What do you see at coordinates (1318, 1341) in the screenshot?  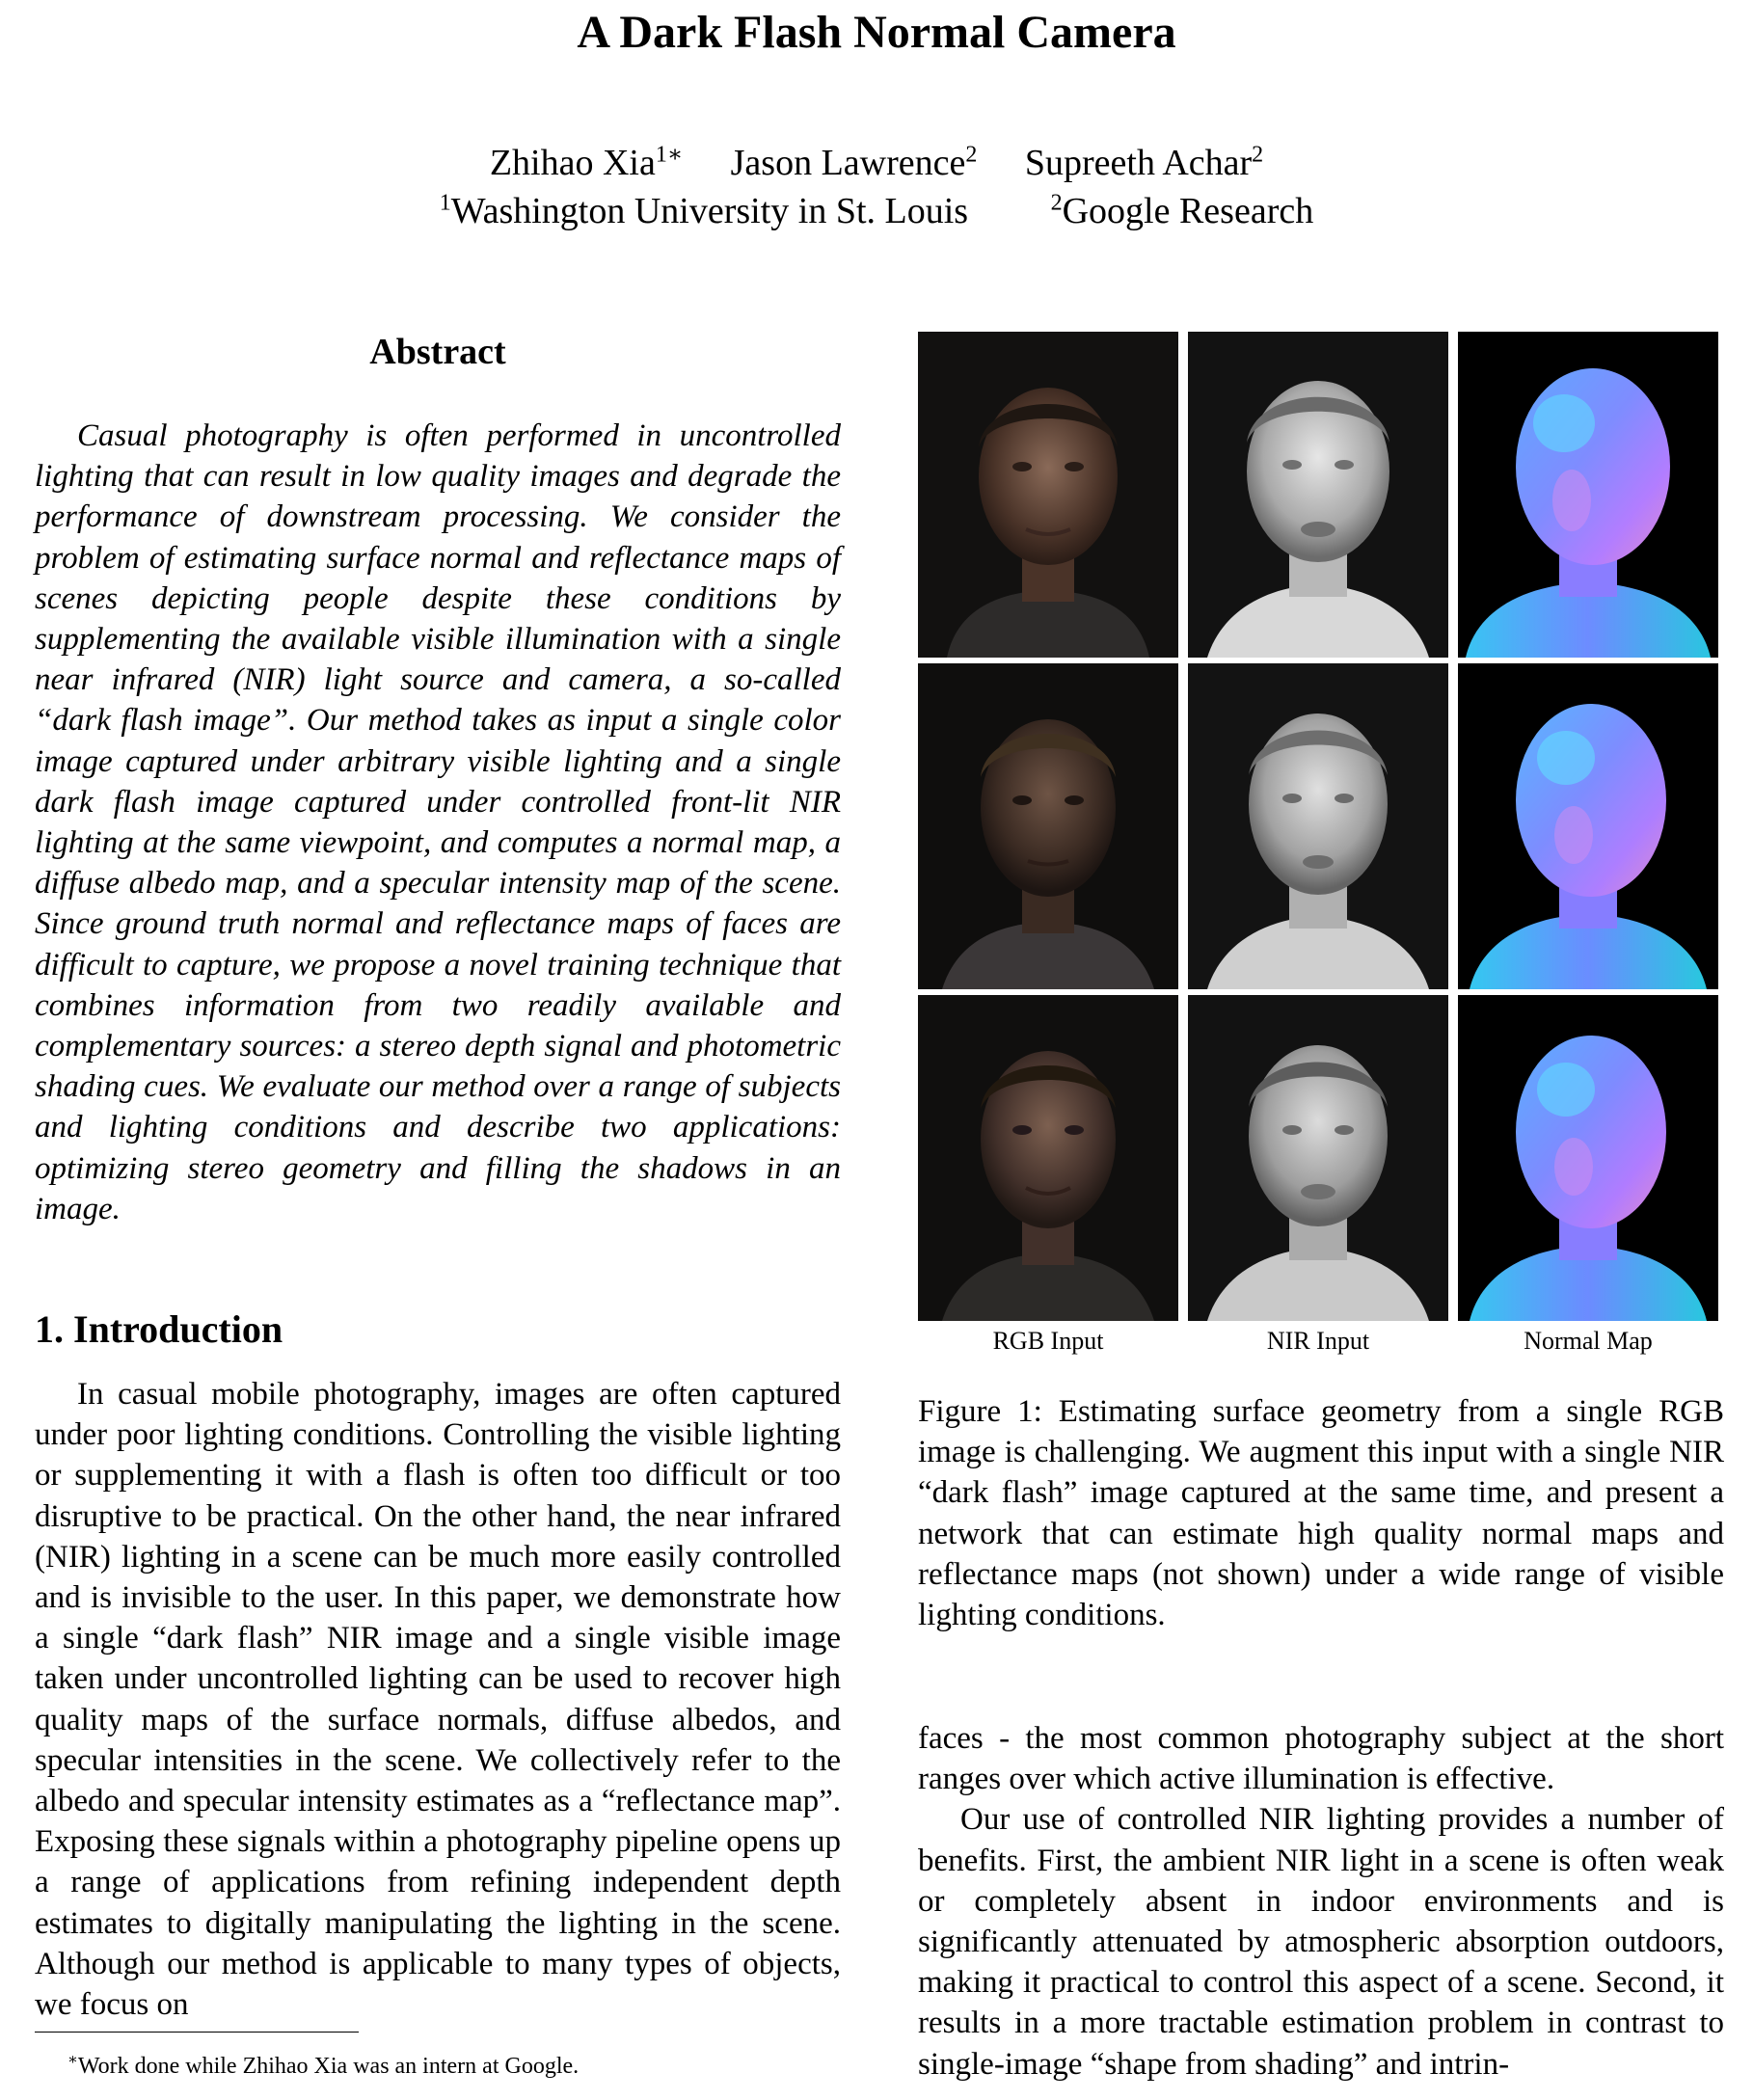 I see `label-nir-input: NIR Input` at bounding box center [1318, 1341].